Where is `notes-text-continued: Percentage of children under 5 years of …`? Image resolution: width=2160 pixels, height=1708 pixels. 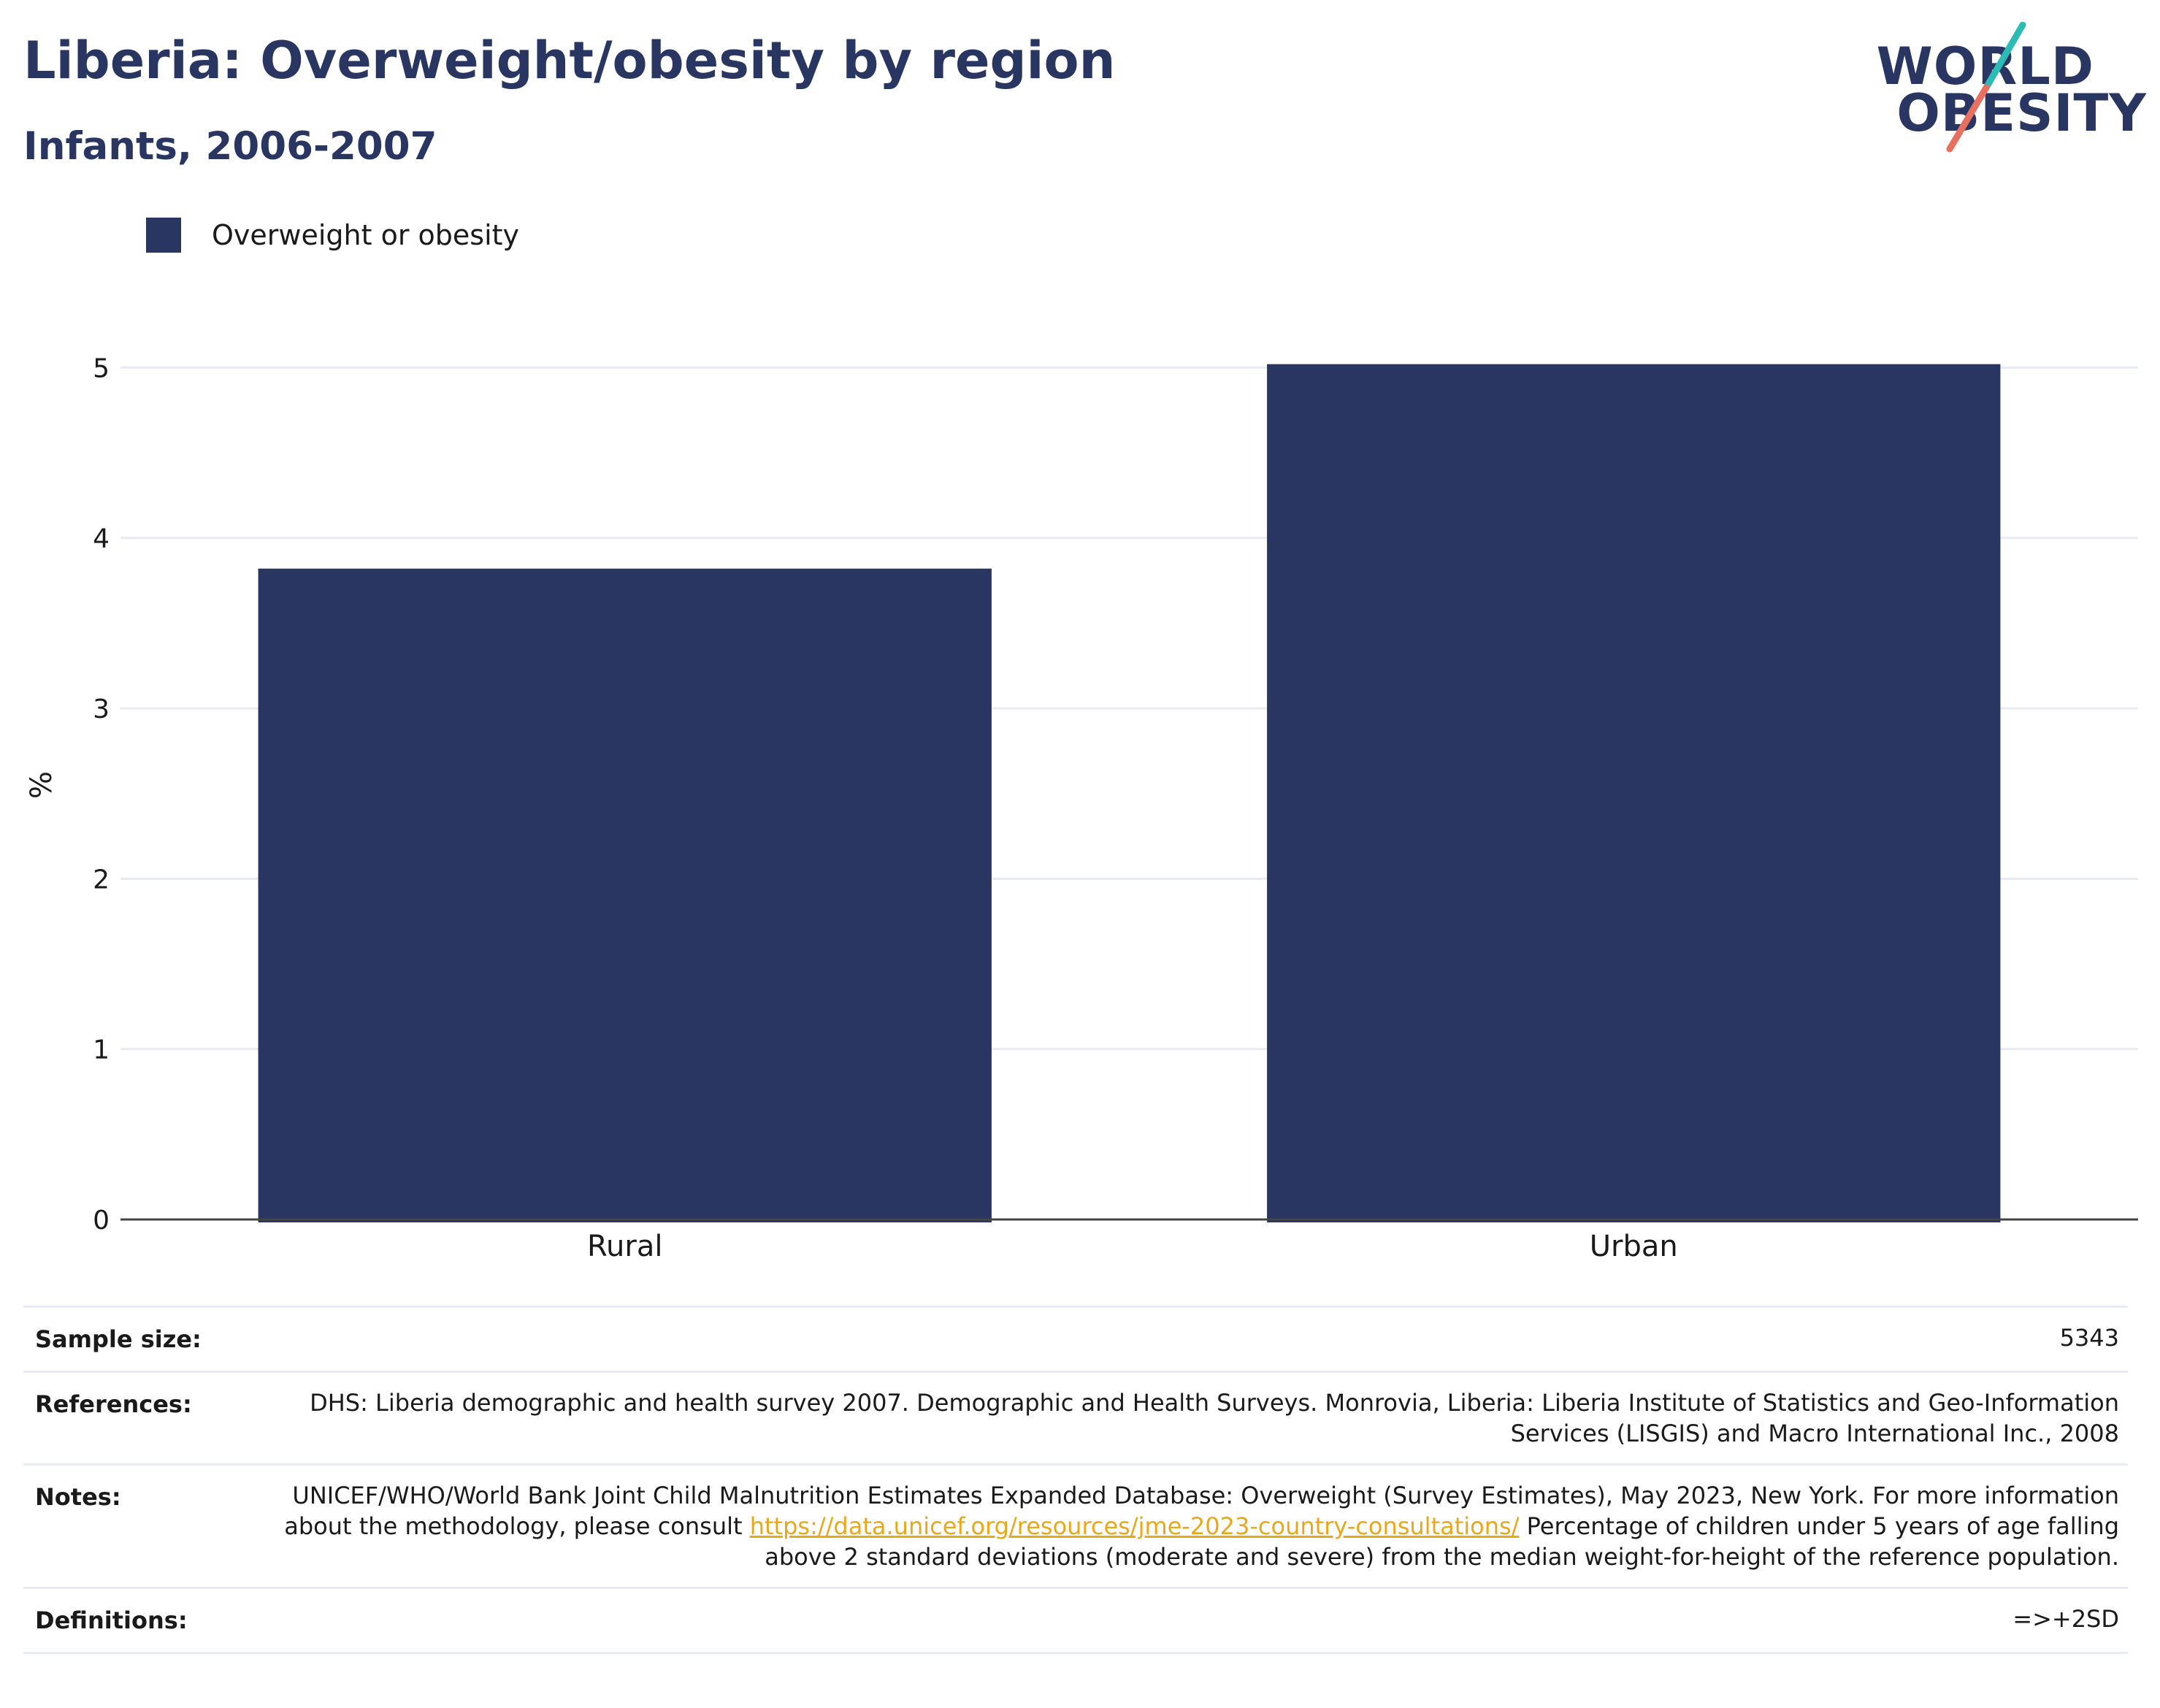 notes-text-continued: Percentage of children under 5 years of … is located at coordinates (1442, 1541).